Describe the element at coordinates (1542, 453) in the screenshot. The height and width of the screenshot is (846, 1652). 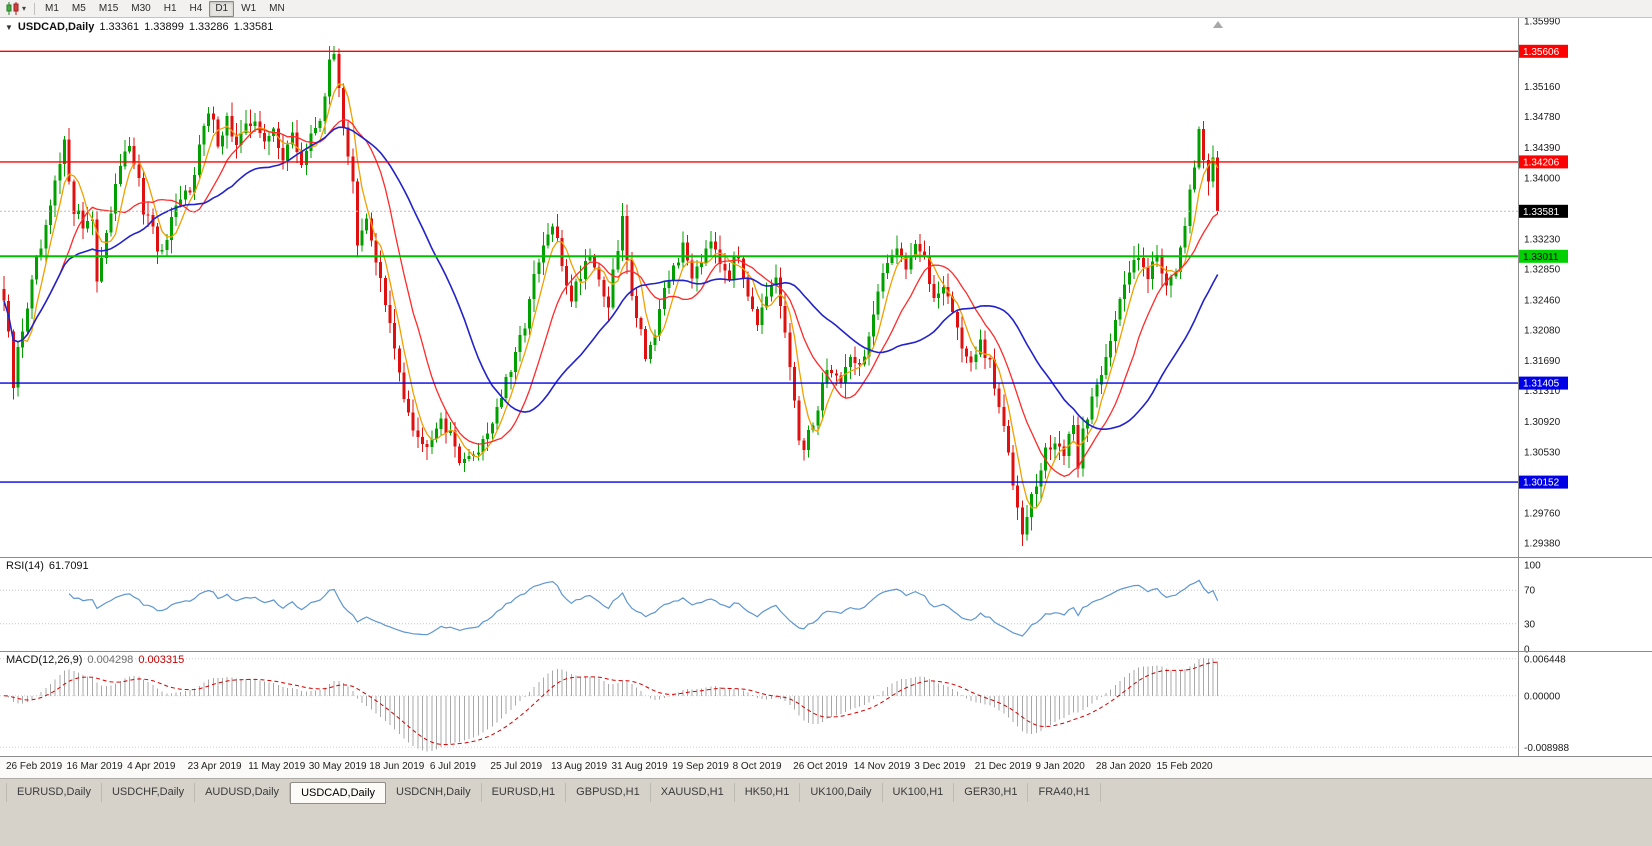
I see `svg-text: 1.30530` at that location.